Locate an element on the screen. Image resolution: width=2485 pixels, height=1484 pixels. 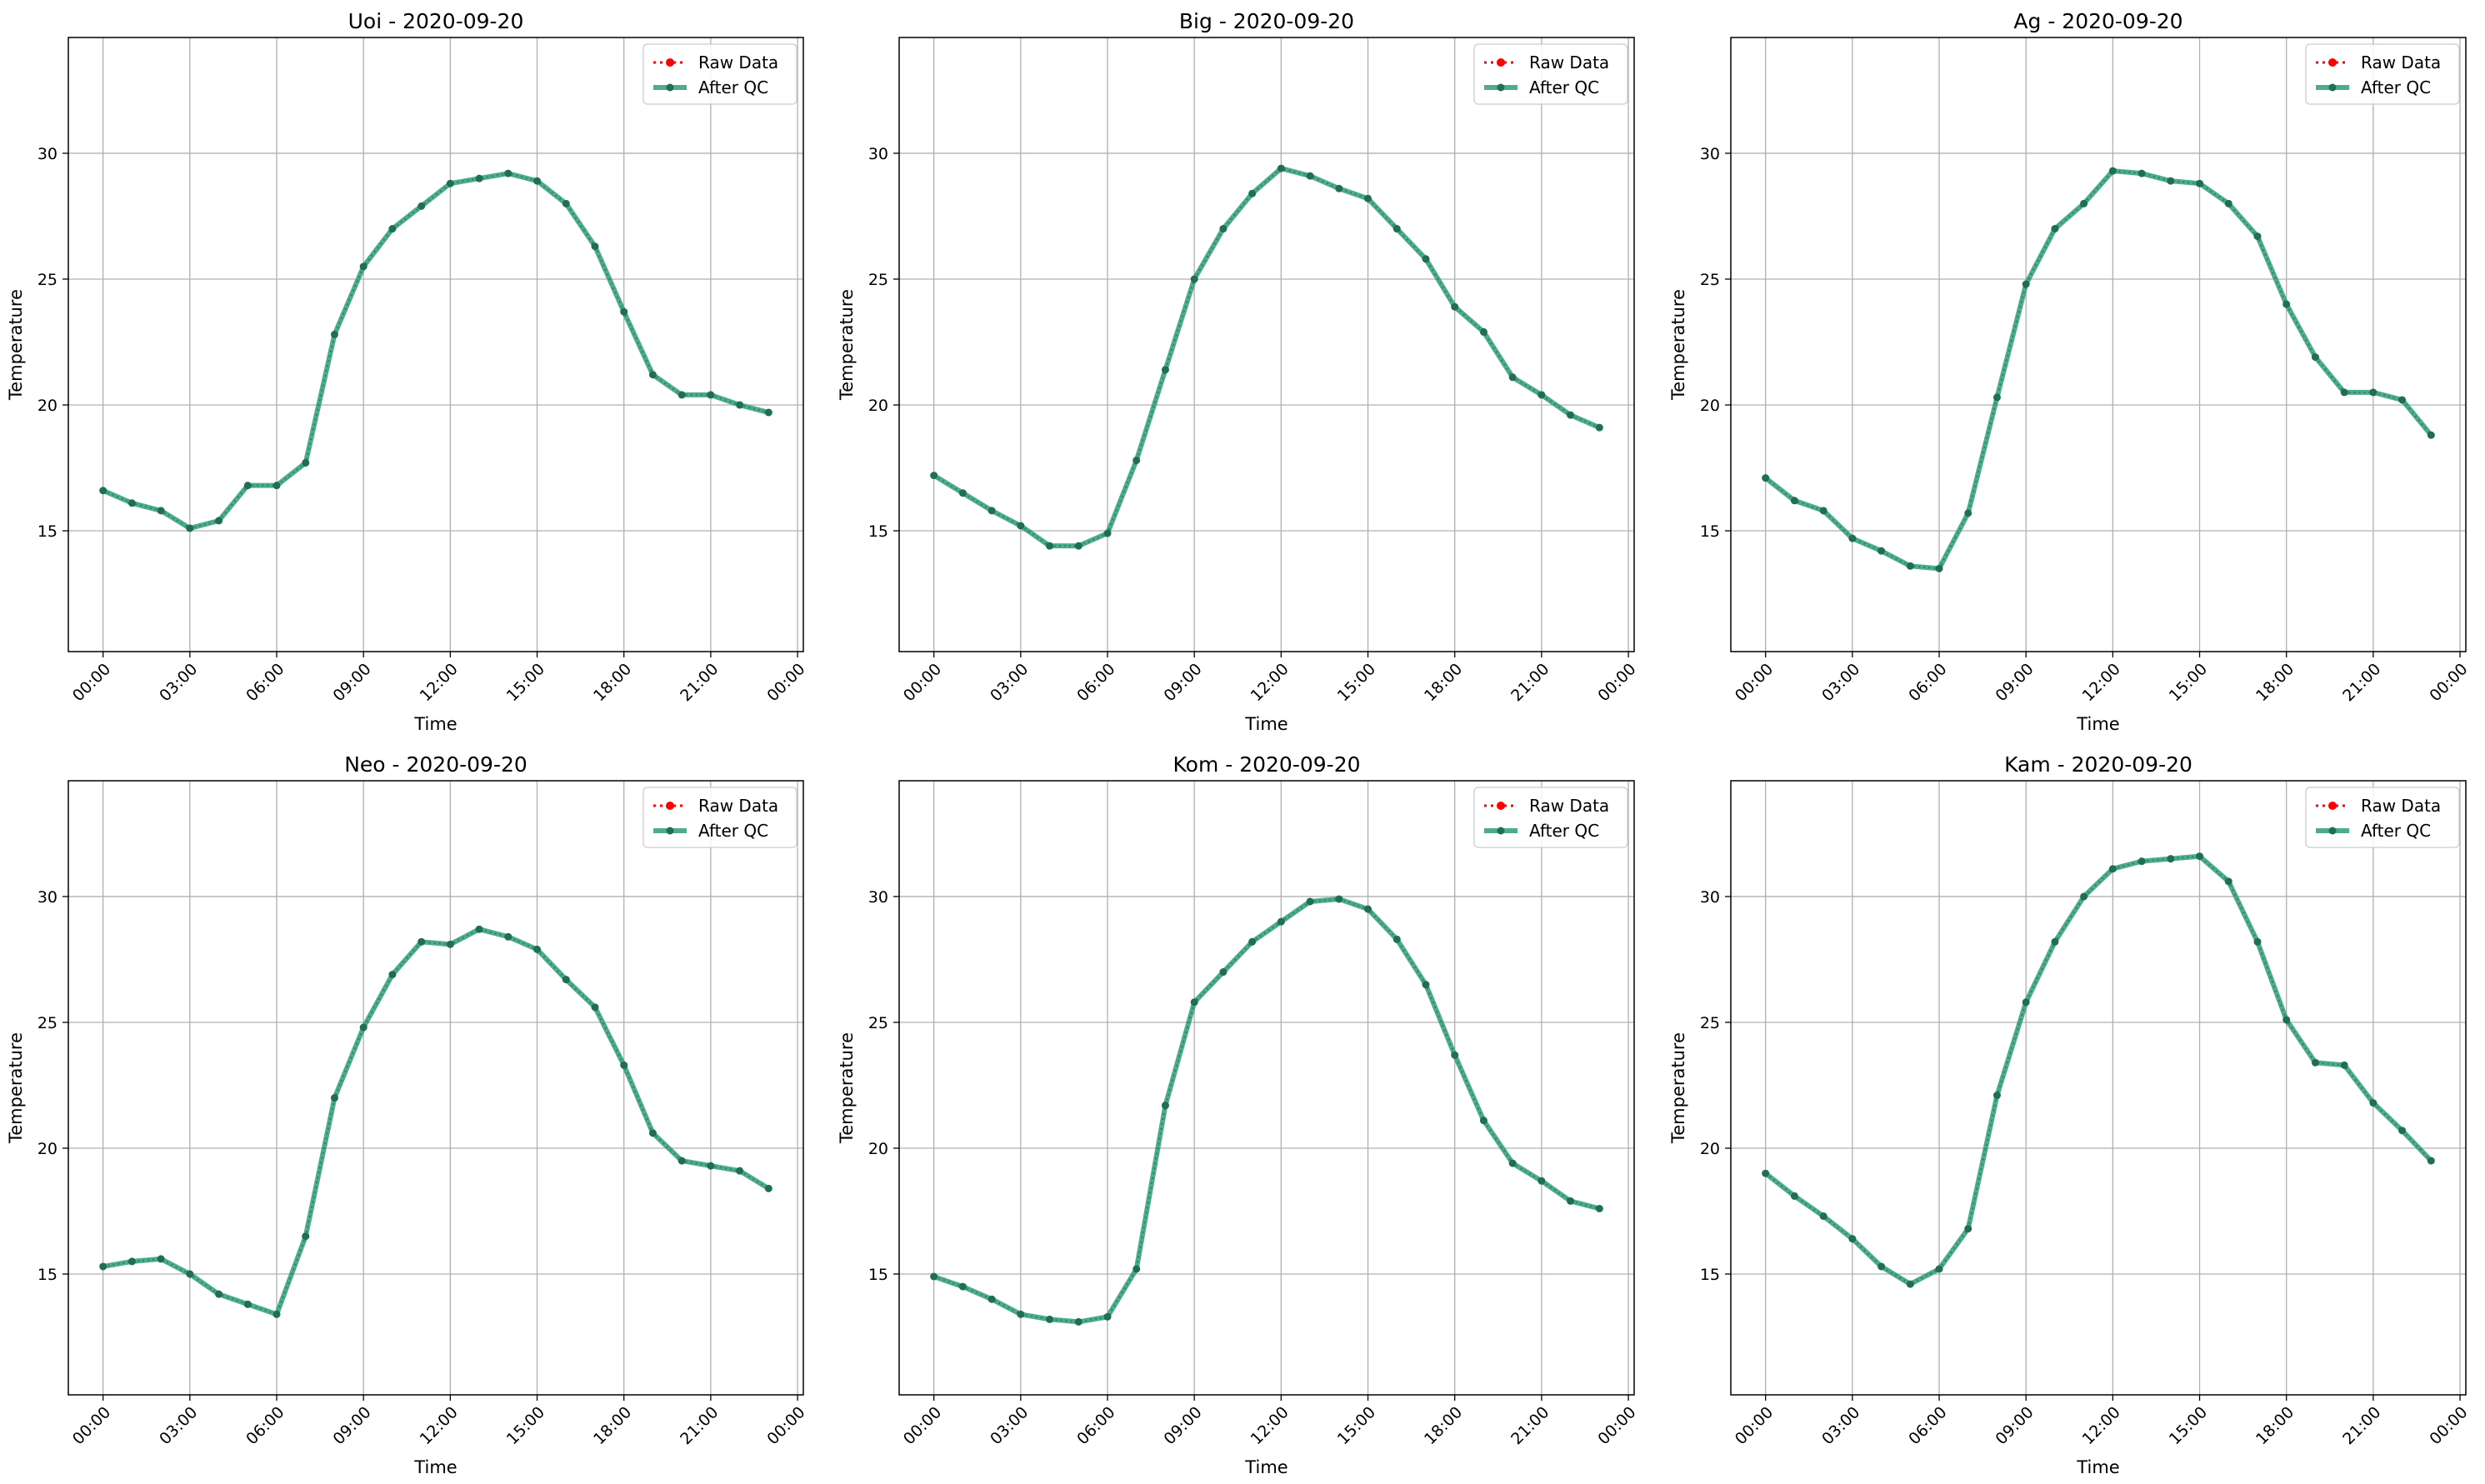
legend-raw-data-label: Raw Data is located at coordinates (738, 806).